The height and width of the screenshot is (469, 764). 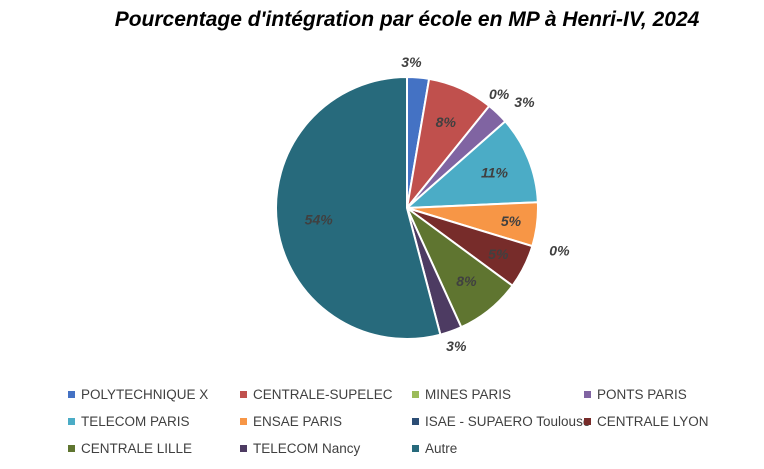 What do you see at coordinates (466, 281) in the screenshot?
I see `data-label-9: 8%` at bounding box center [466, 281].